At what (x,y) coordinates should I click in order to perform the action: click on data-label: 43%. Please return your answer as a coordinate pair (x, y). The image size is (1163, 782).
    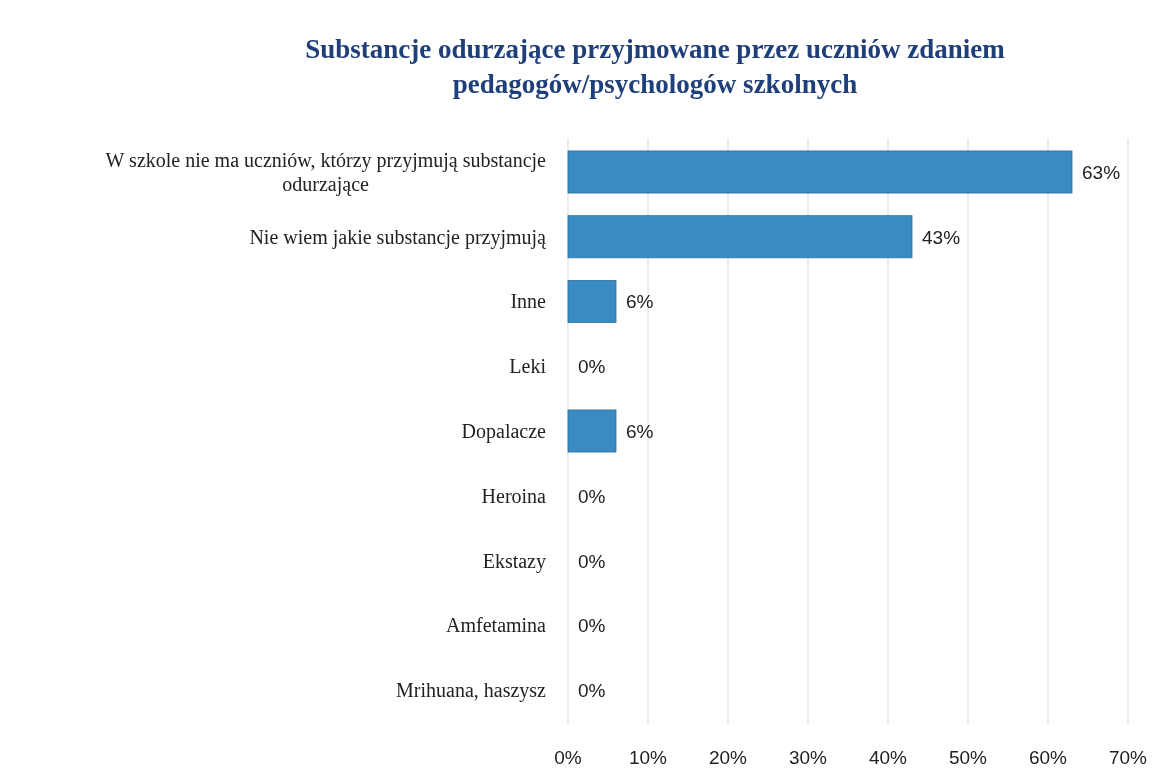
    Looking at the image, I should click on (941, 237).